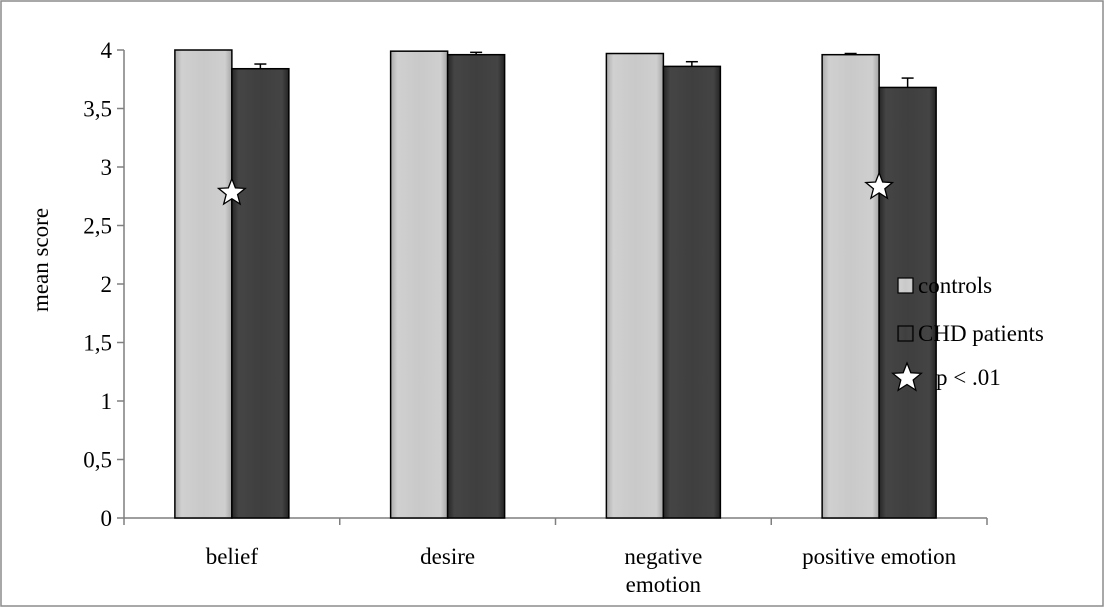  What do you see at coordinates (107, 167) in the screenshot?
I see `y-tick-label: 3` at bounding box center [107, 167].